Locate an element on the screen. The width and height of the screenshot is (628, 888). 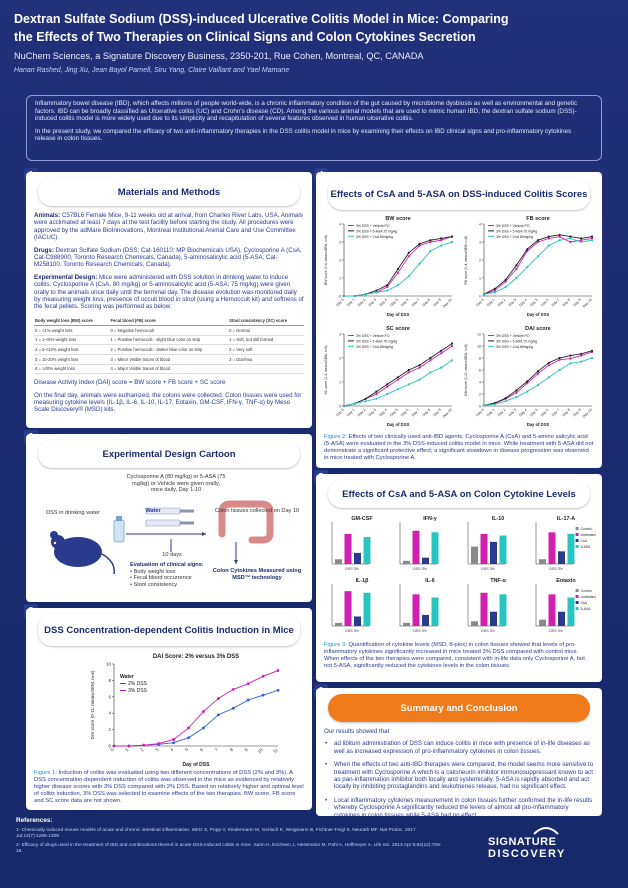
table-cell: 4 = Major Visible traces of blood is located at coordinates (169, 369).